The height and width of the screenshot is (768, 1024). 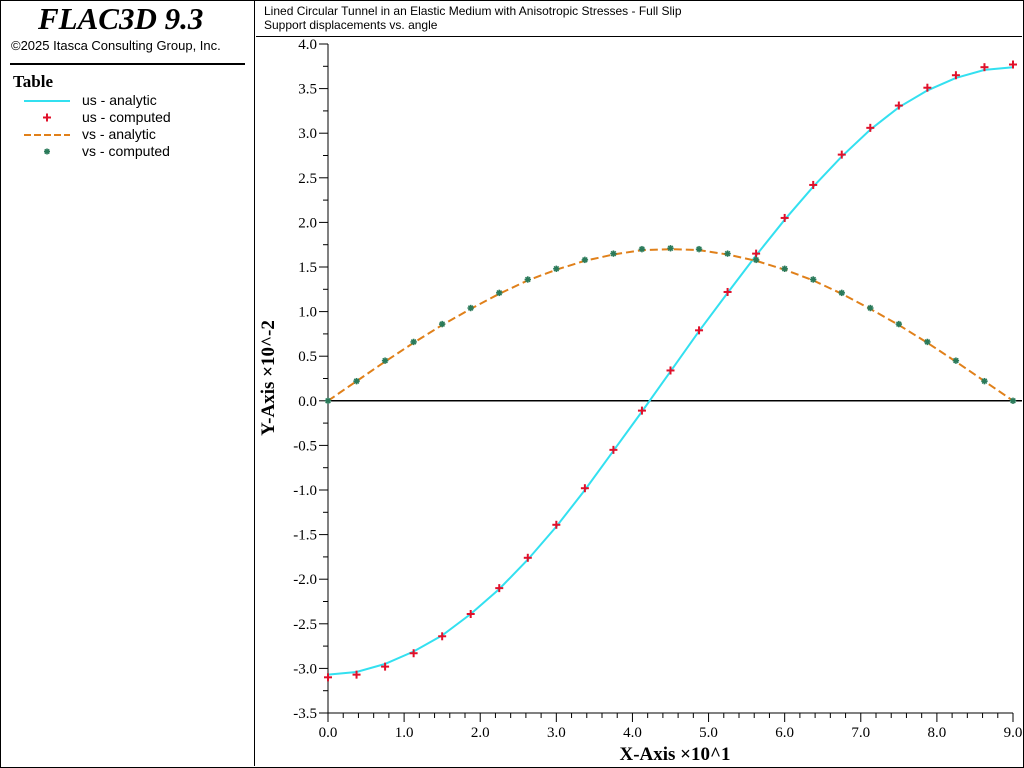 I want to click on legend-title: Table, so click(x=33, y=81).